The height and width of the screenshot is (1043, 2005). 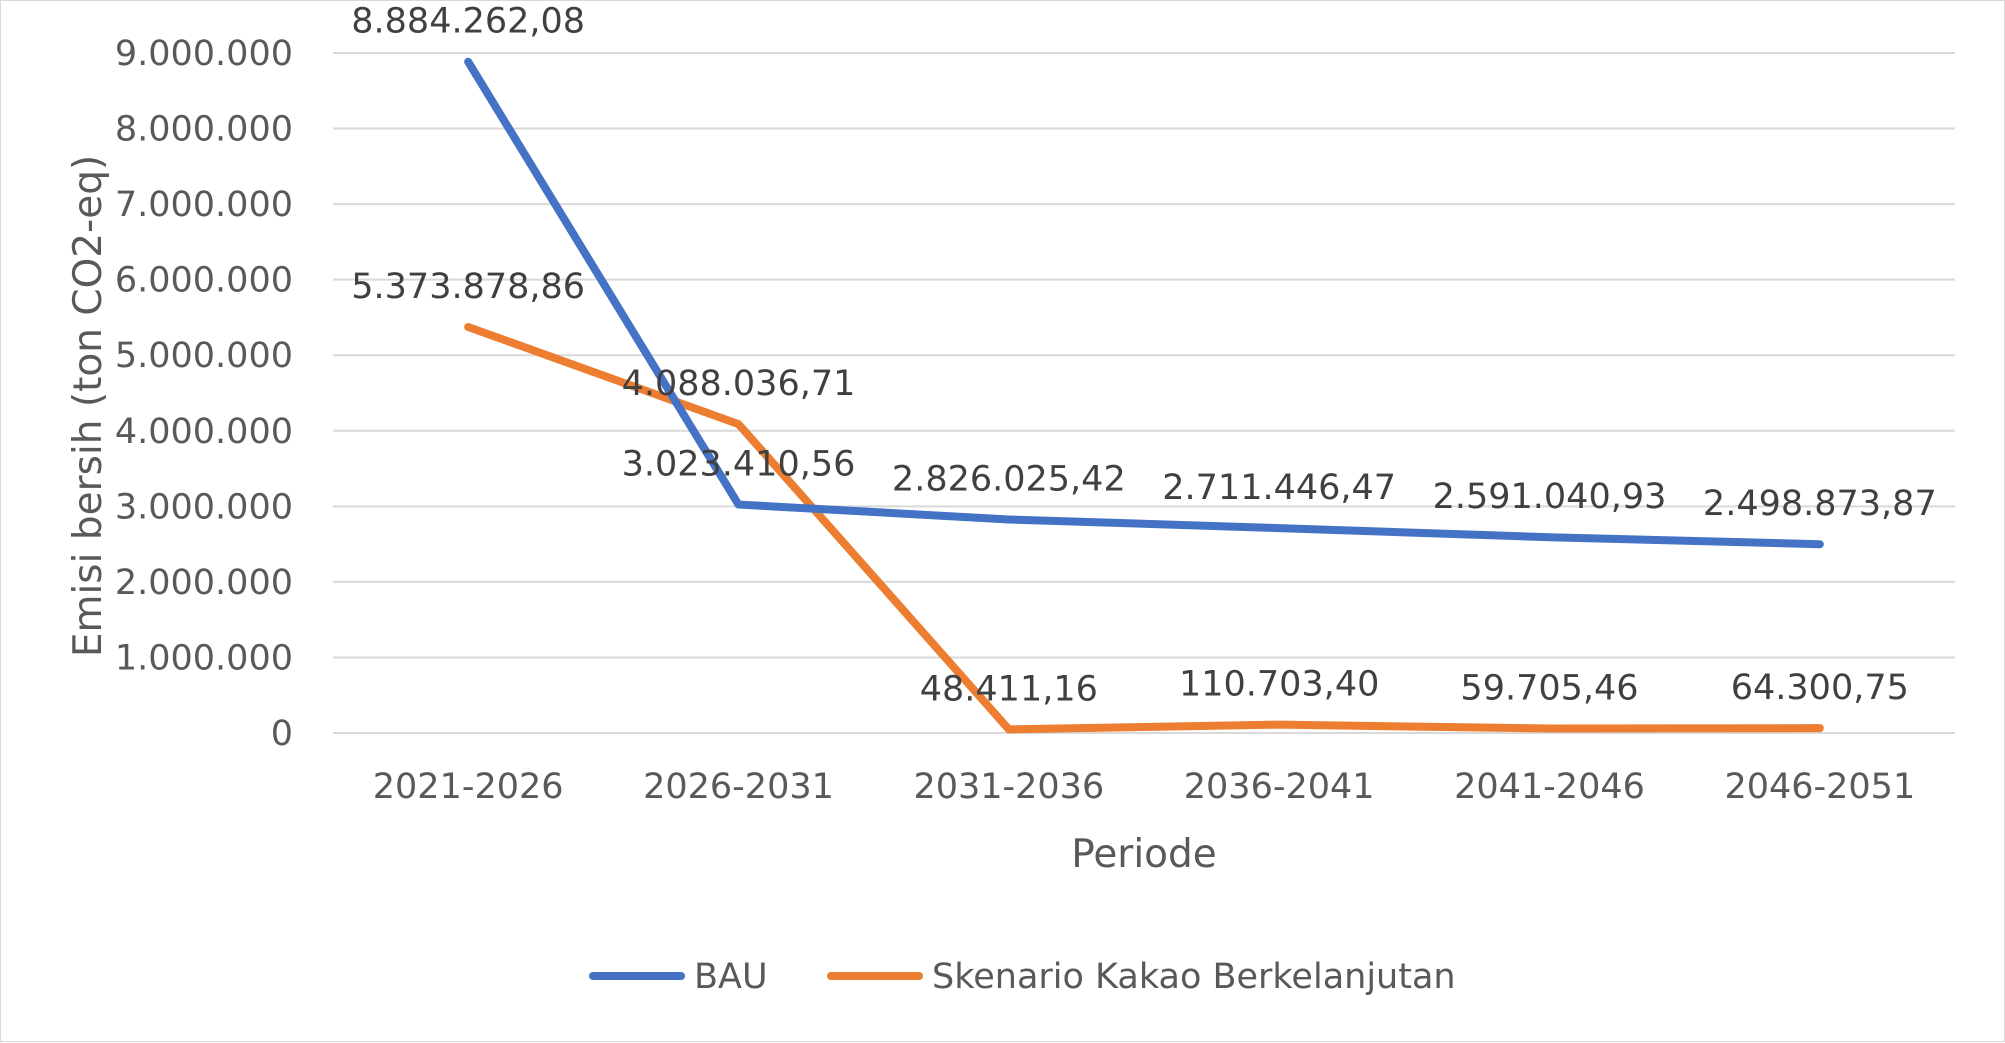 I want to click on x-tick-label: 2041-2046, so click(x=1549, y=787).